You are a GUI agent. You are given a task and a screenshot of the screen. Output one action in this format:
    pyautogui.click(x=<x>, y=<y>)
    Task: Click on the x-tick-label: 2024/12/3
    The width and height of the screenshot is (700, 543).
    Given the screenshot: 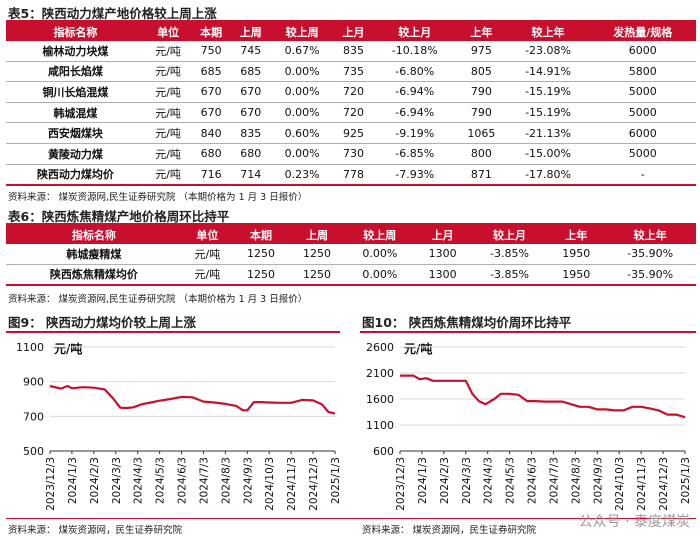 What is the action you would take?
    pyautogui.click(x=664, y=484)
    